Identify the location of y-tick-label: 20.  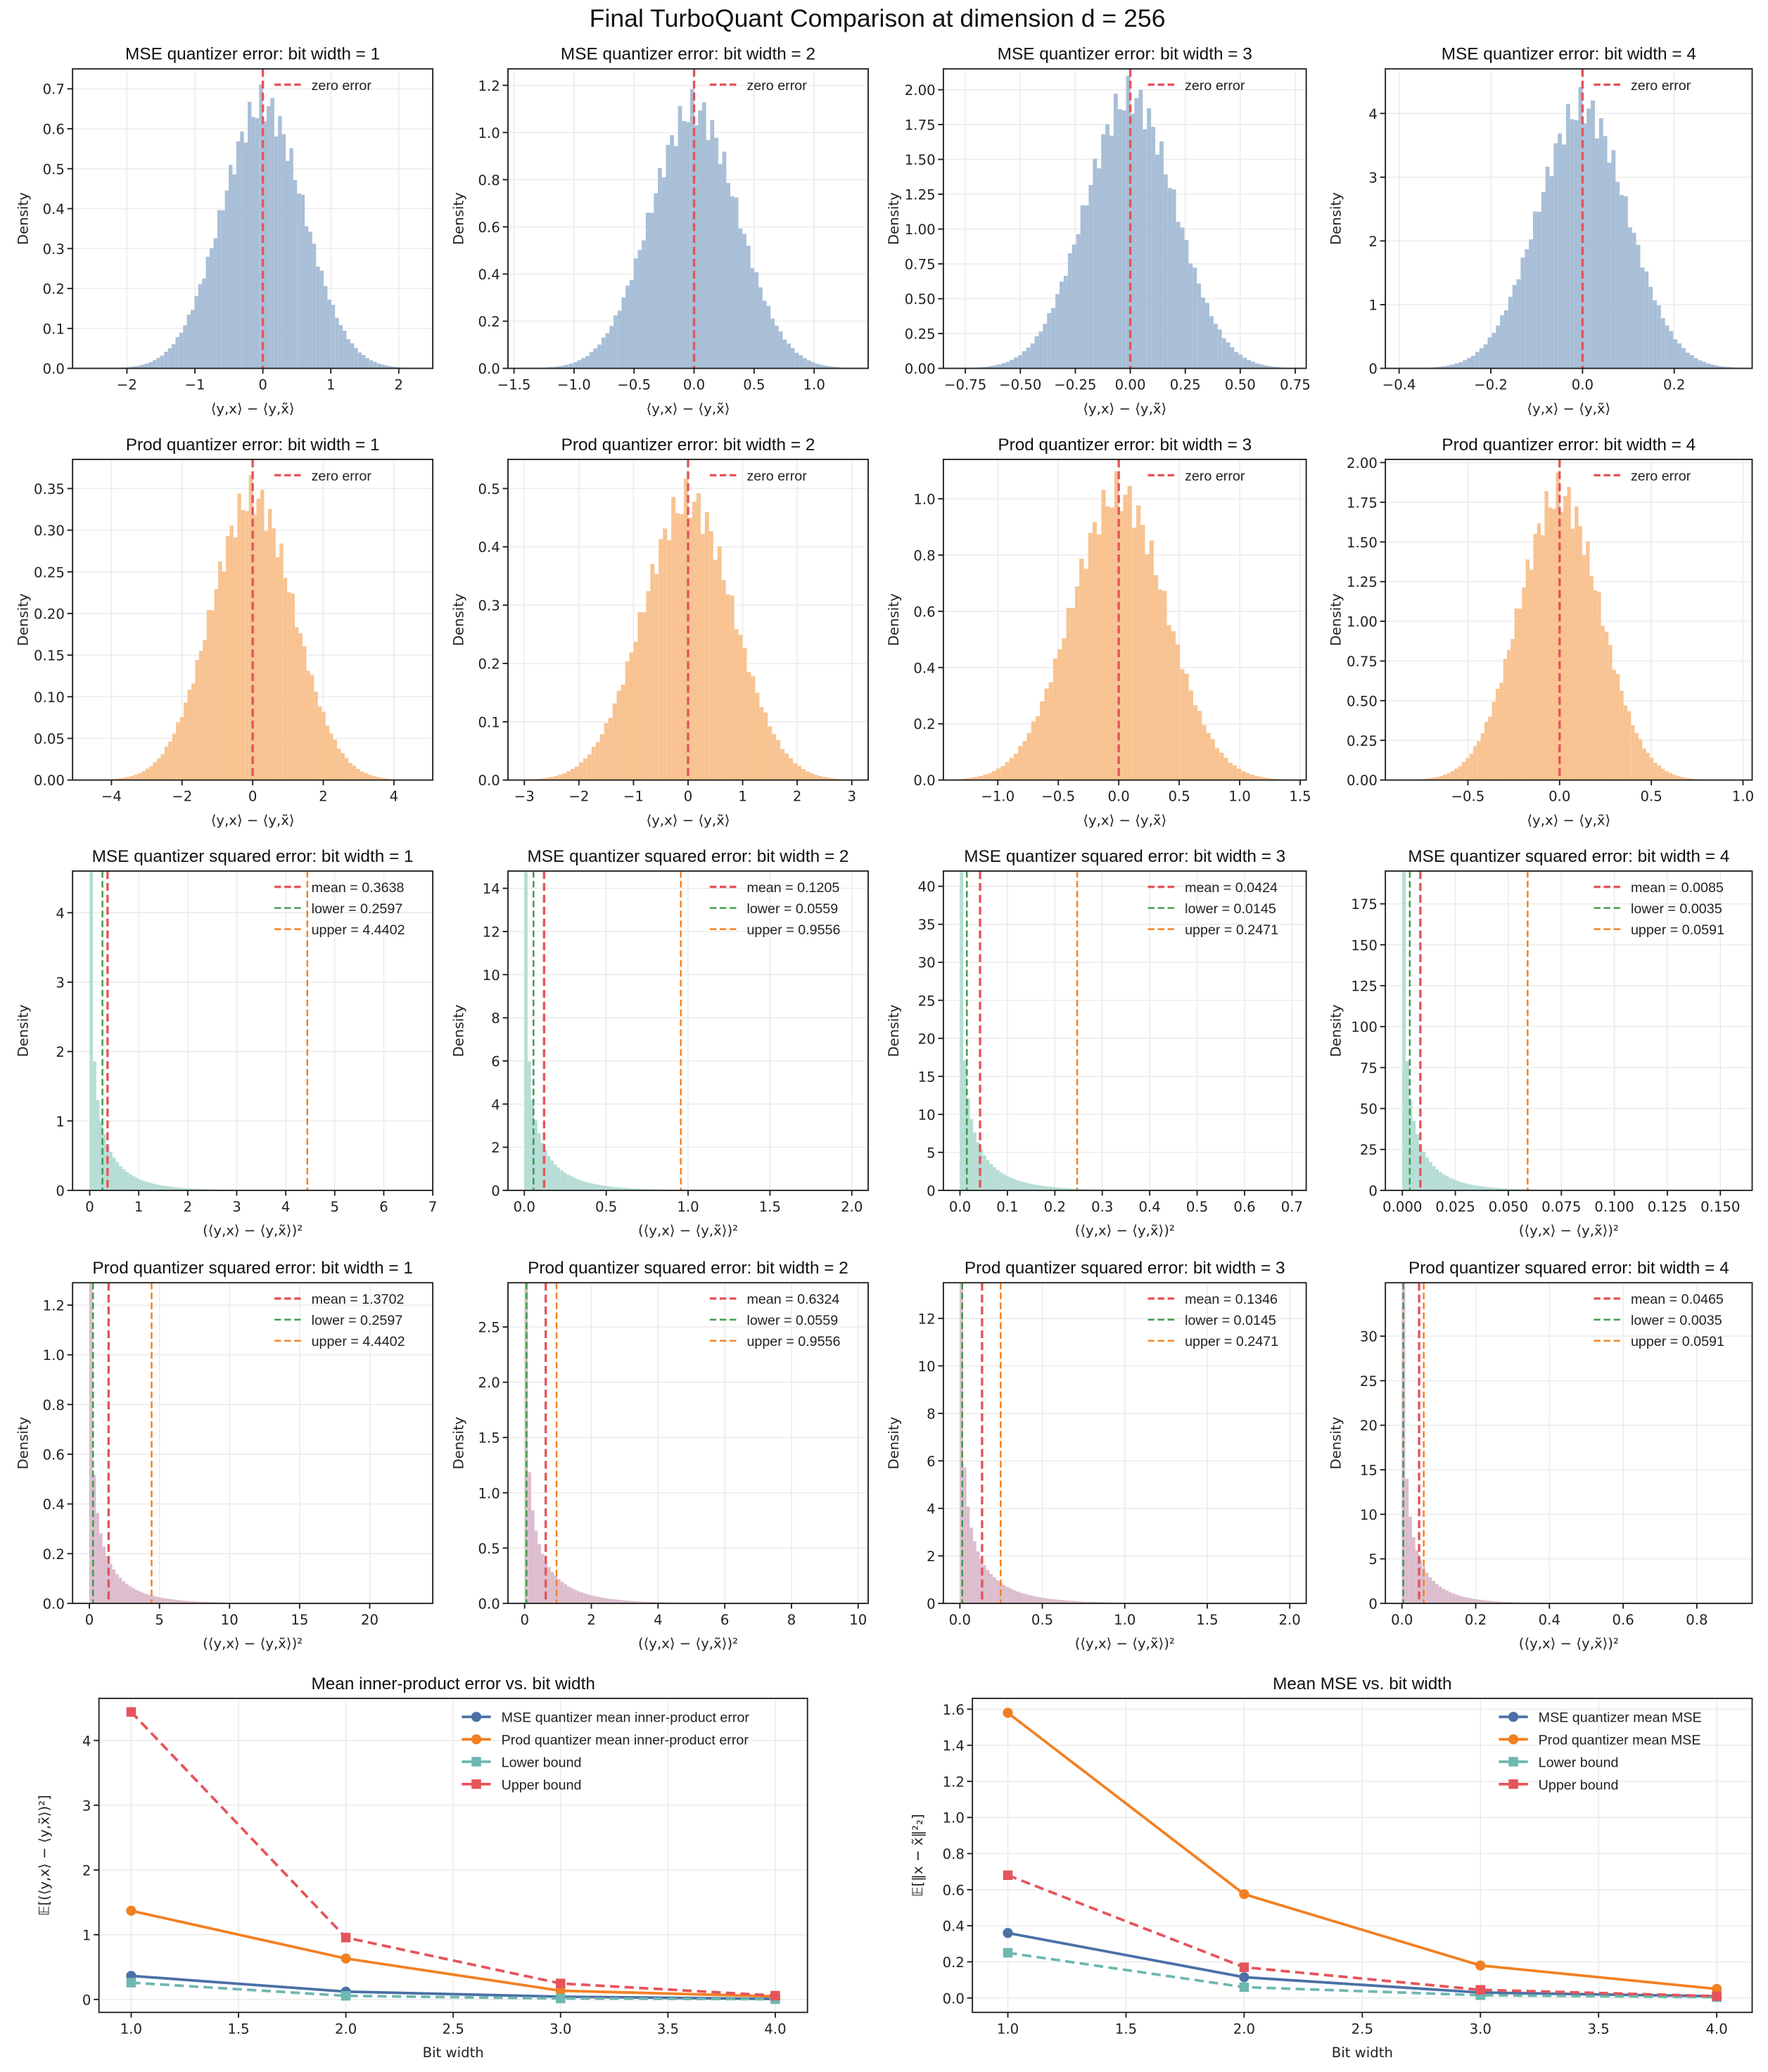
(1369, 1426).